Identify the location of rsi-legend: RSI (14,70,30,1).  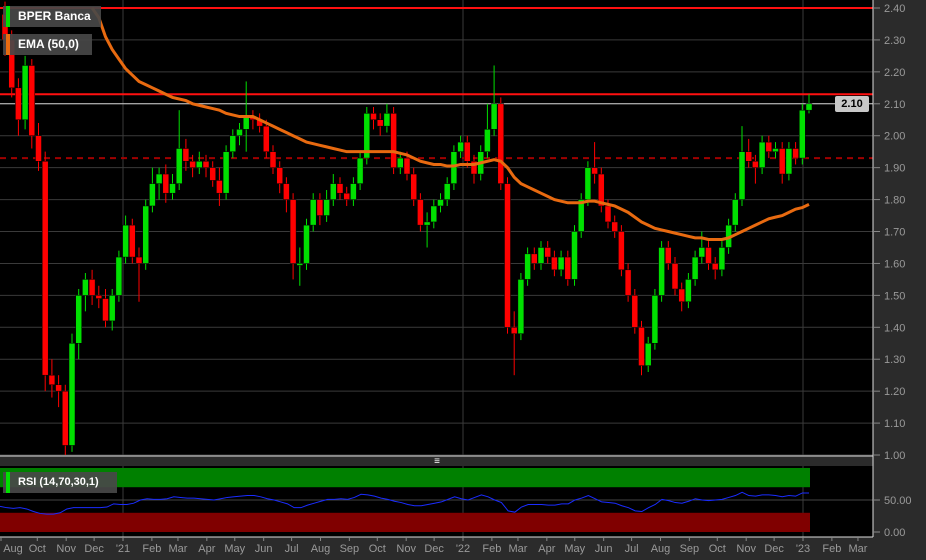
(60, 482).